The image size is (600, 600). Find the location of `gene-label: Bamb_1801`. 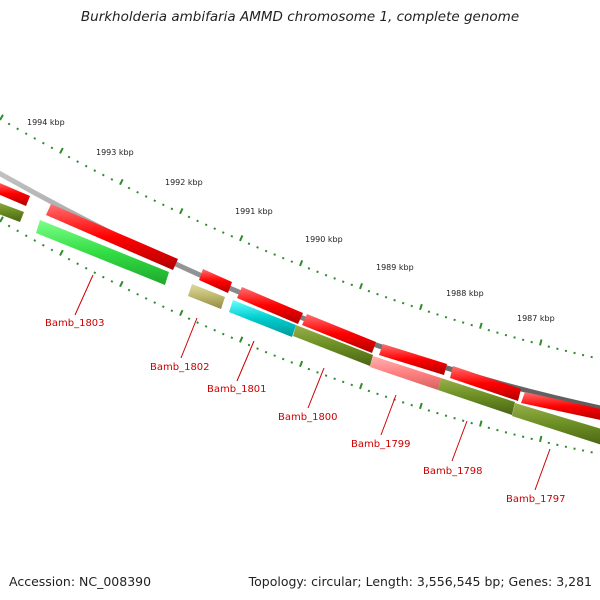

gene-label: Bamb_1801 is located at coordinates (237, 389).